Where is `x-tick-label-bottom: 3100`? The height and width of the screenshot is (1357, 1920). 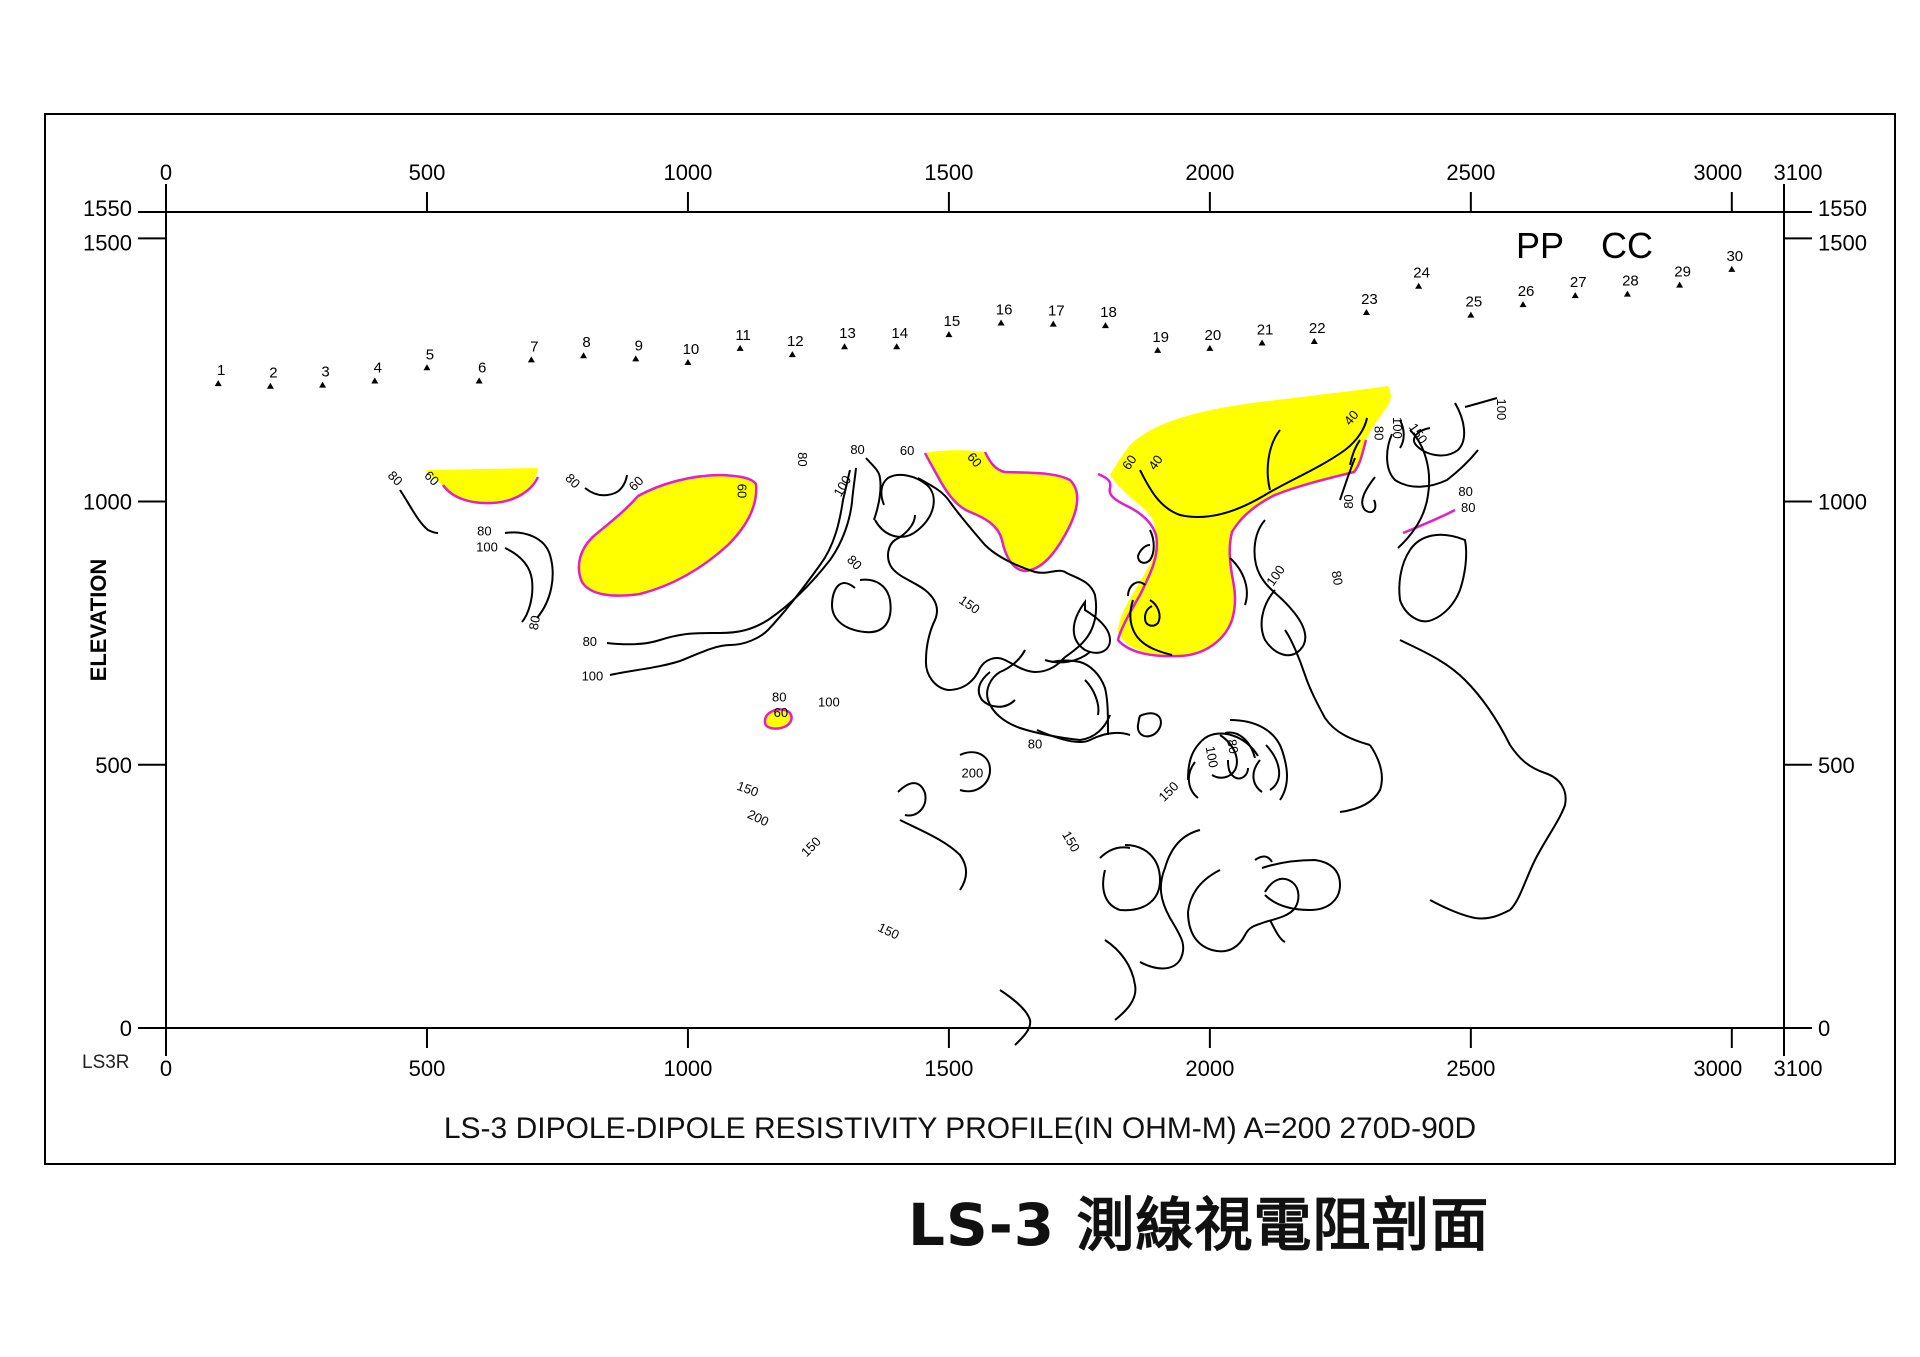 x-tick-label-bottom: 3100 is located at coordinates (1798, 1068).